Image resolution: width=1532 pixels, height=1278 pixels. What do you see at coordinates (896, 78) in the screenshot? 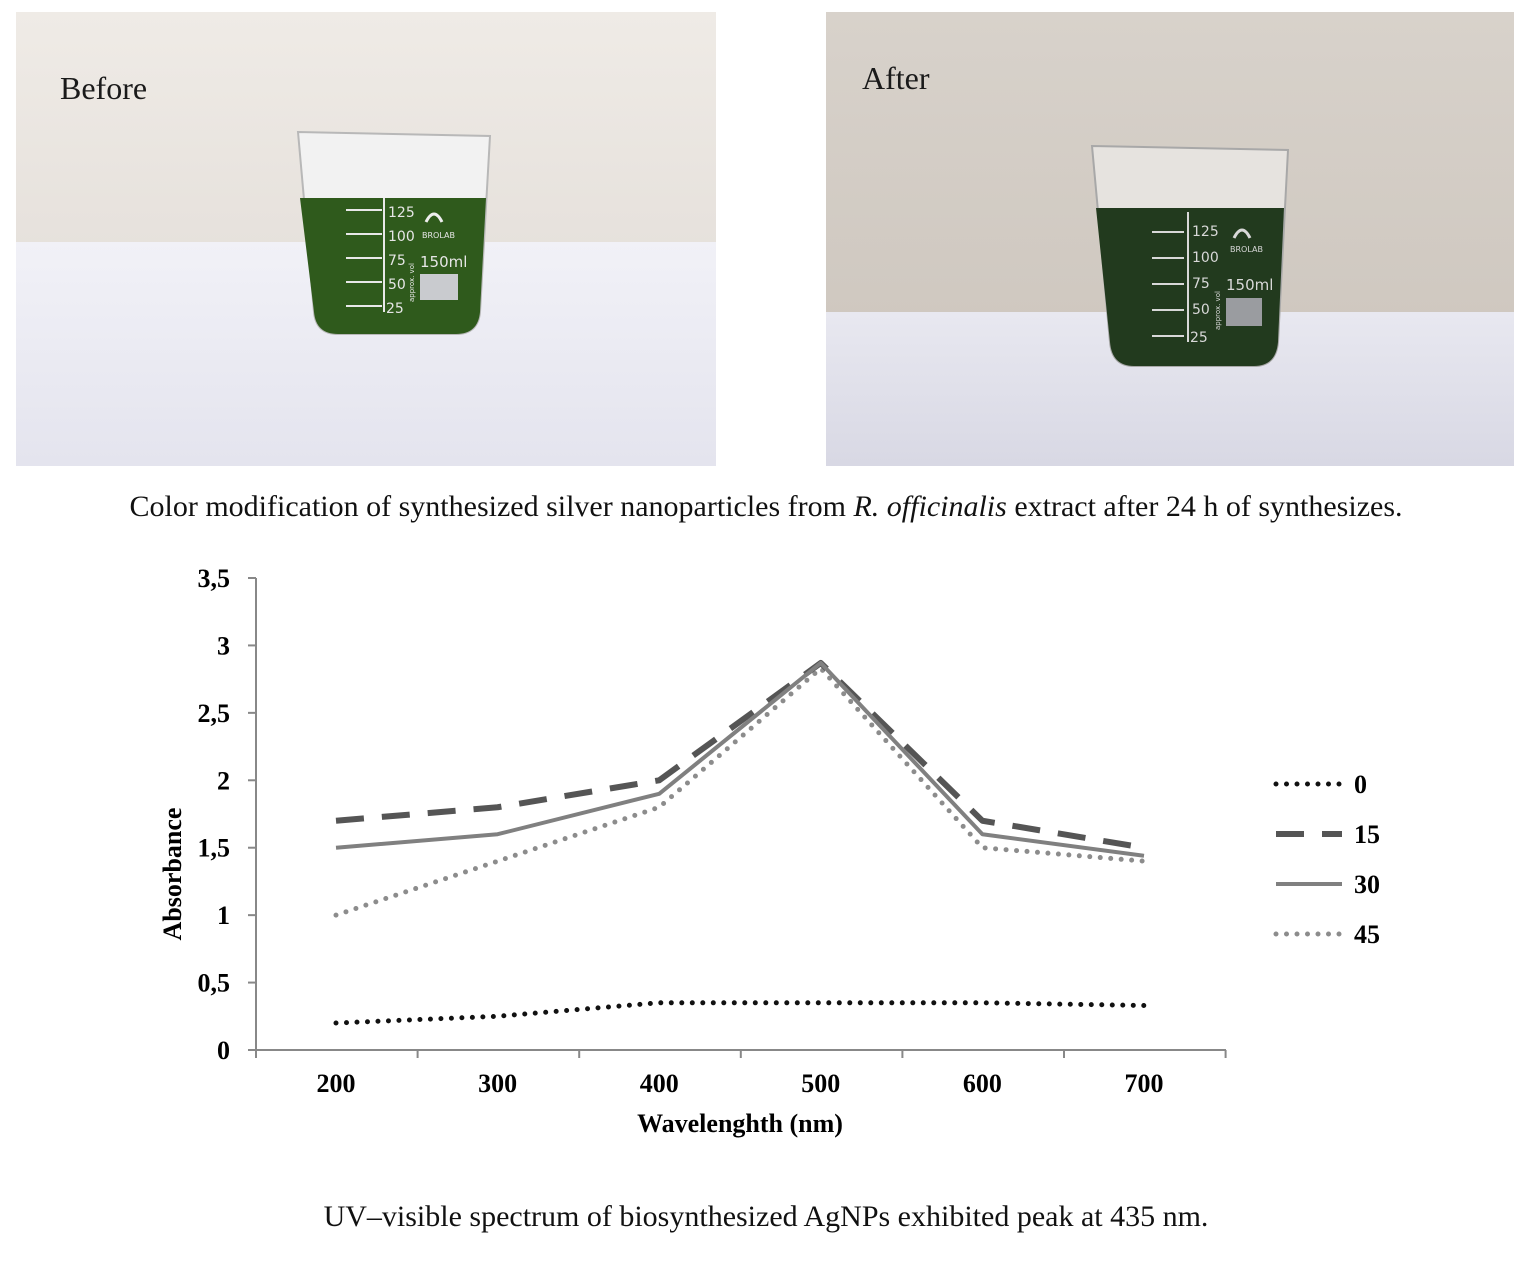
I see `after-label: After` at bounding box center [896, 78].